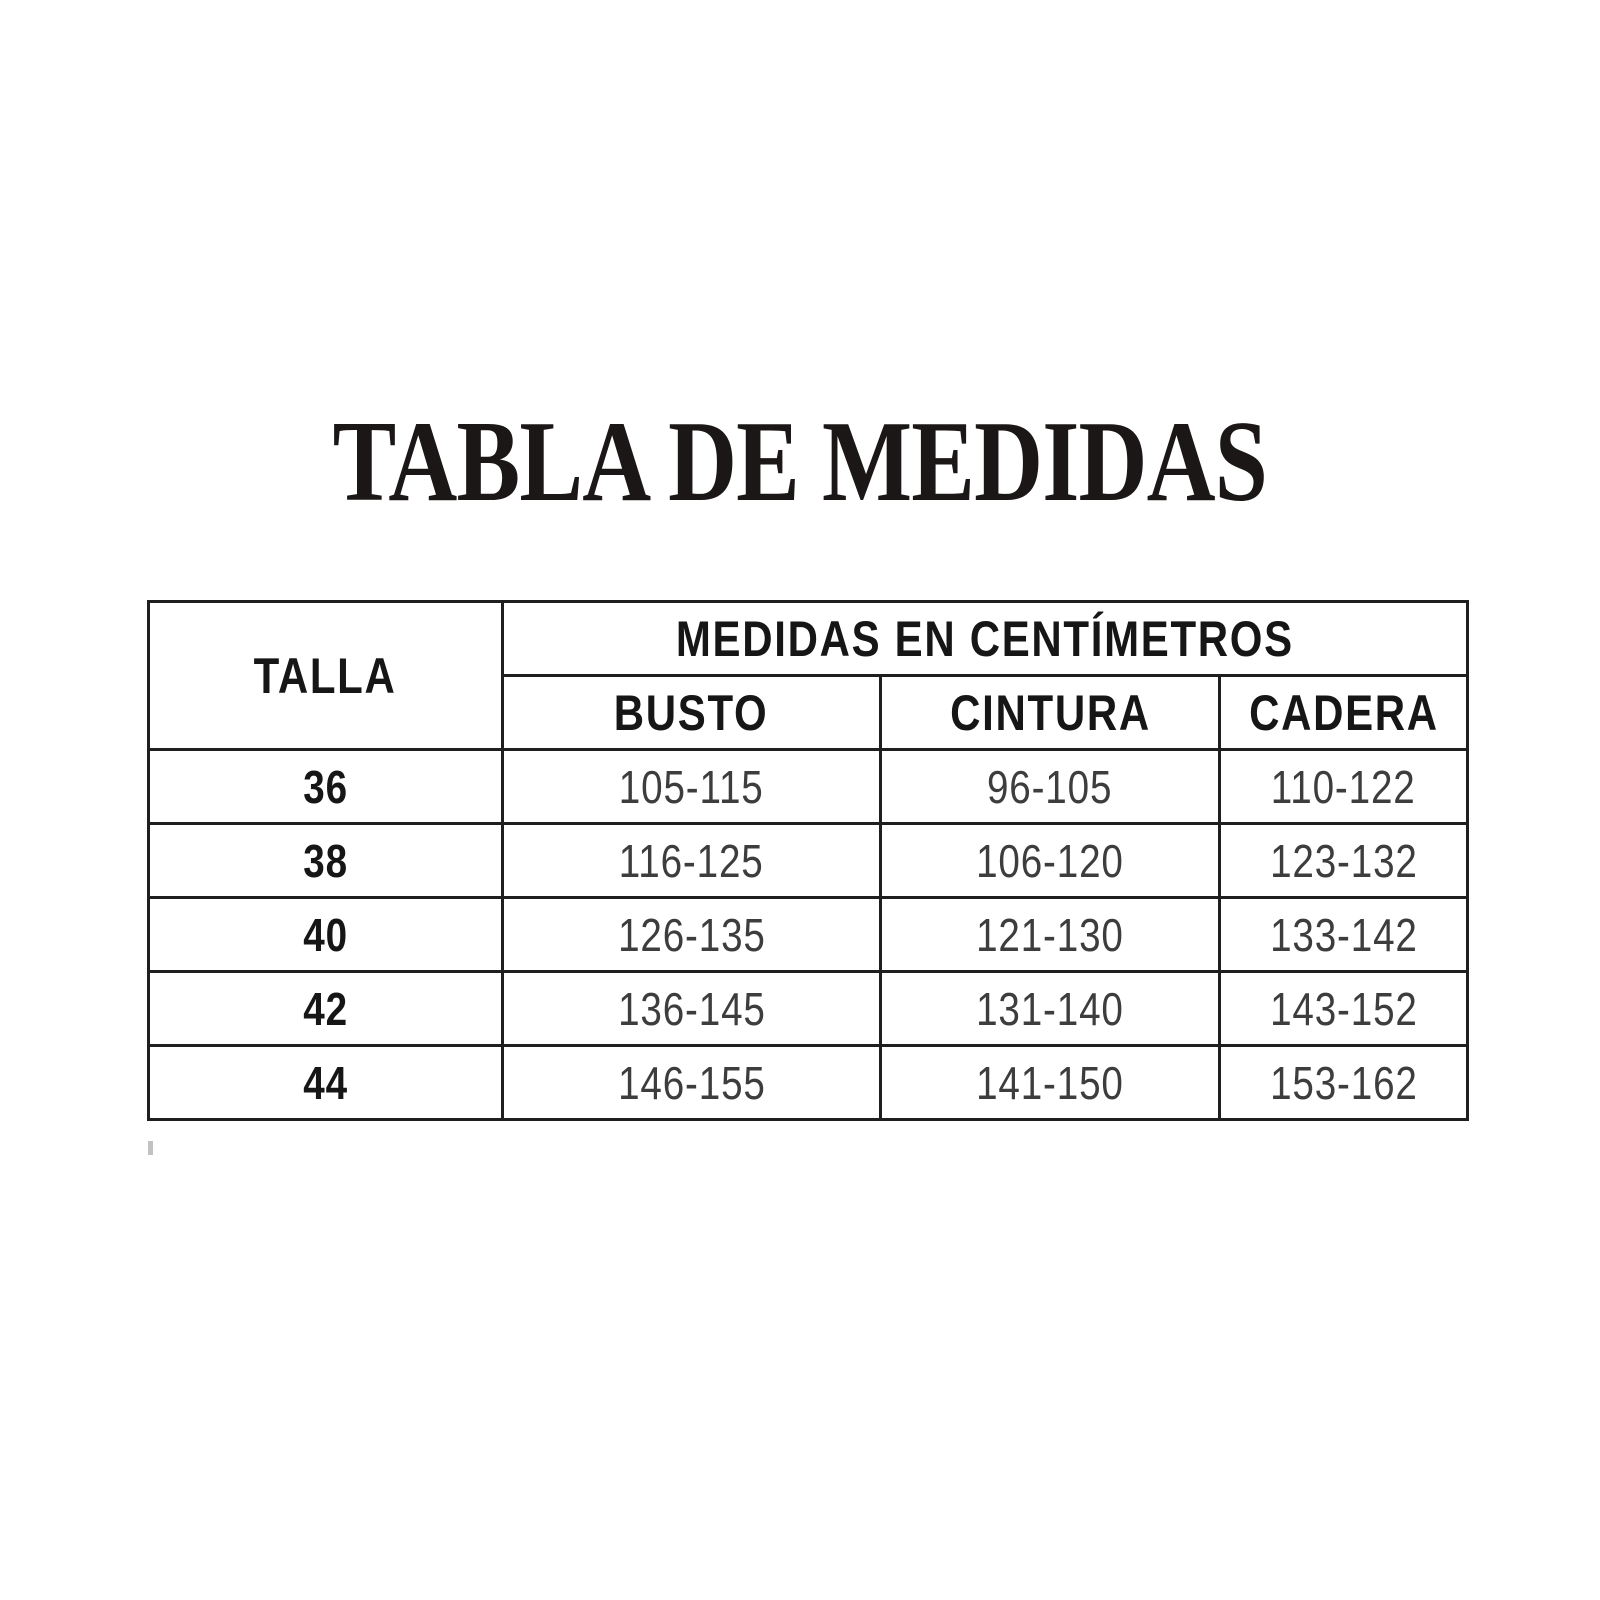 The width and height of the screenshot is (1600, 1600). I want to click on cadera-value: 110-122, so click(1343, 786).